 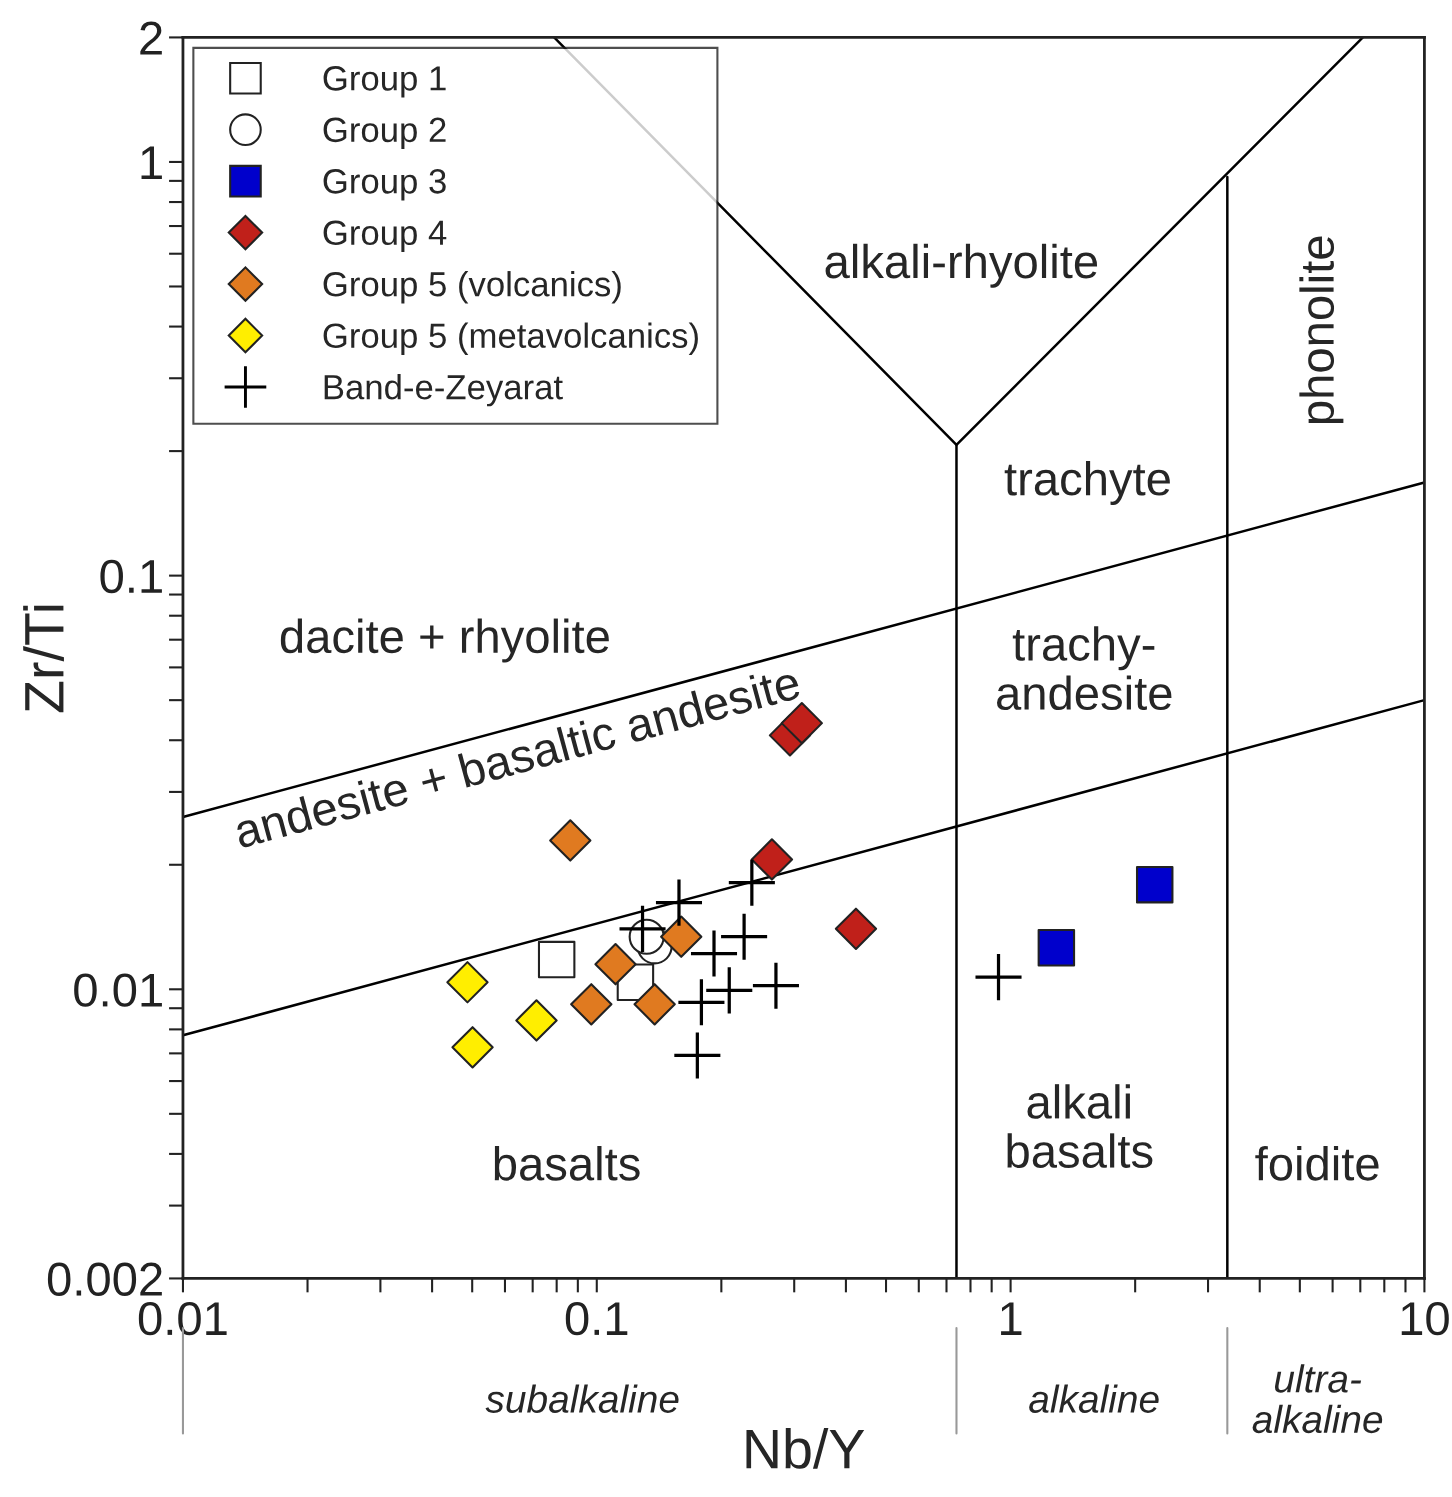 I want to click on y-tick-label: 1, so click(x=151, y=163).